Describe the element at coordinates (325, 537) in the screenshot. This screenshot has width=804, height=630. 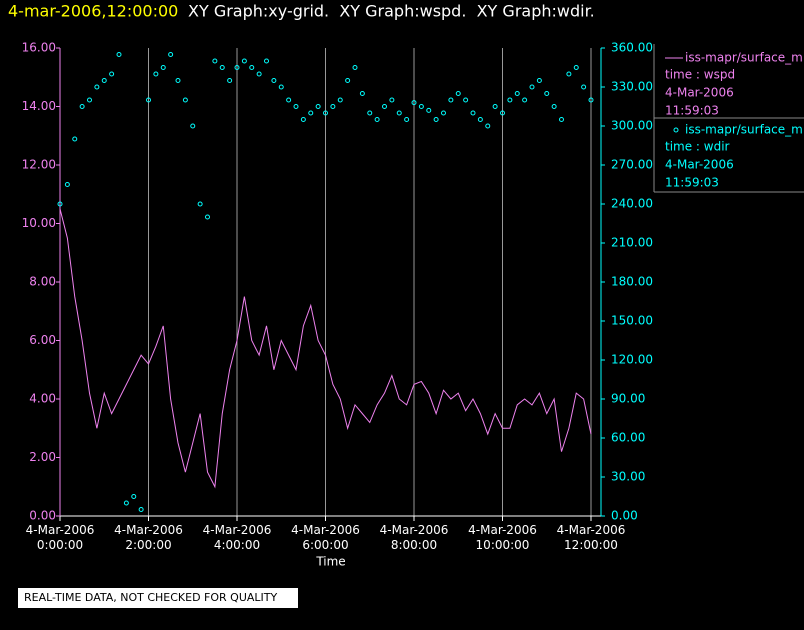
I see `x-tick-label: 4-Mar-2006 6:00:00` at that location.